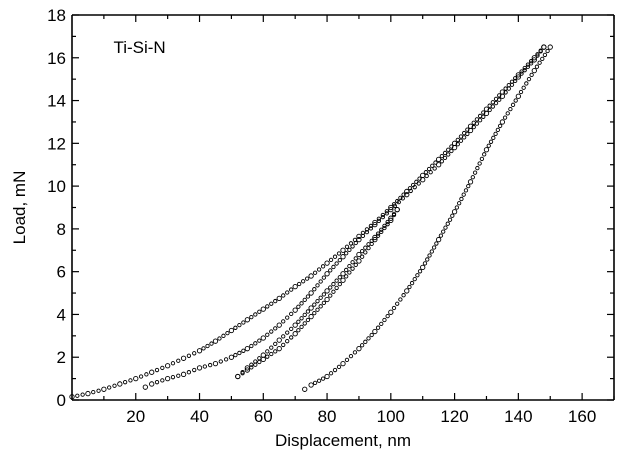 This screenshot has width=618, height=456. I want to click on x-tick-label: 120, so click(454, 416).